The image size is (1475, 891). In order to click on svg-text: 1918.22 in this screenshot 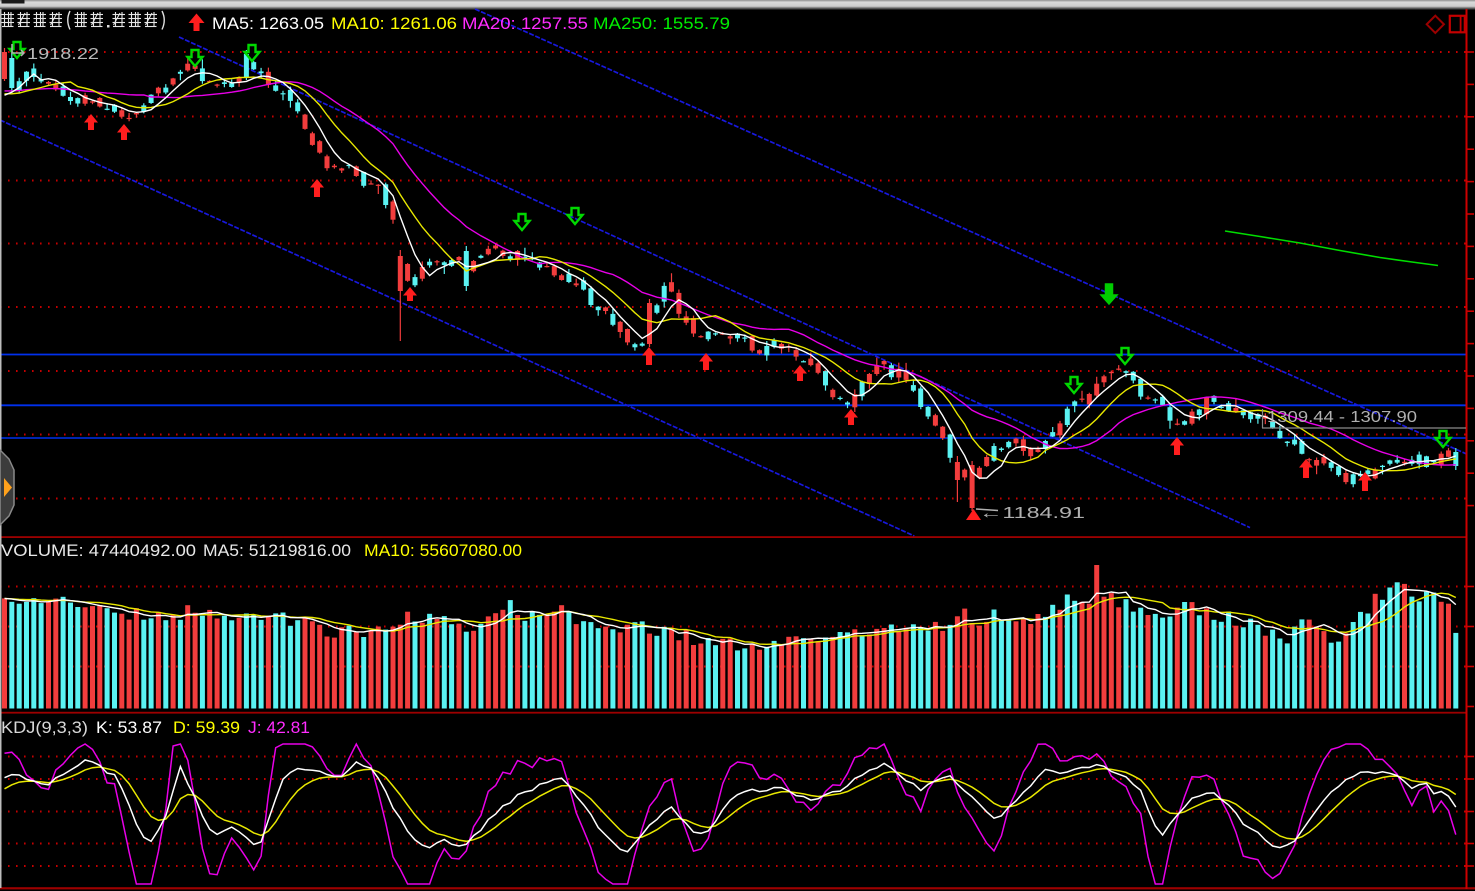, I will do `click(63, 54)`.